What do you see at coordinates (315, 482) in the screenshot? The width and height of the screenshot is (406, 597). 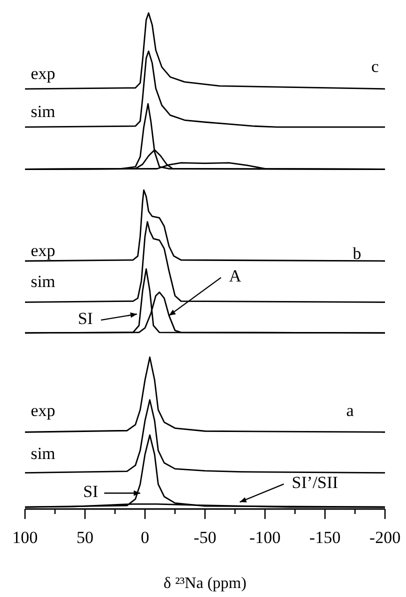 I see `annotation: SI’/SII` at bounding box center [315, 482].